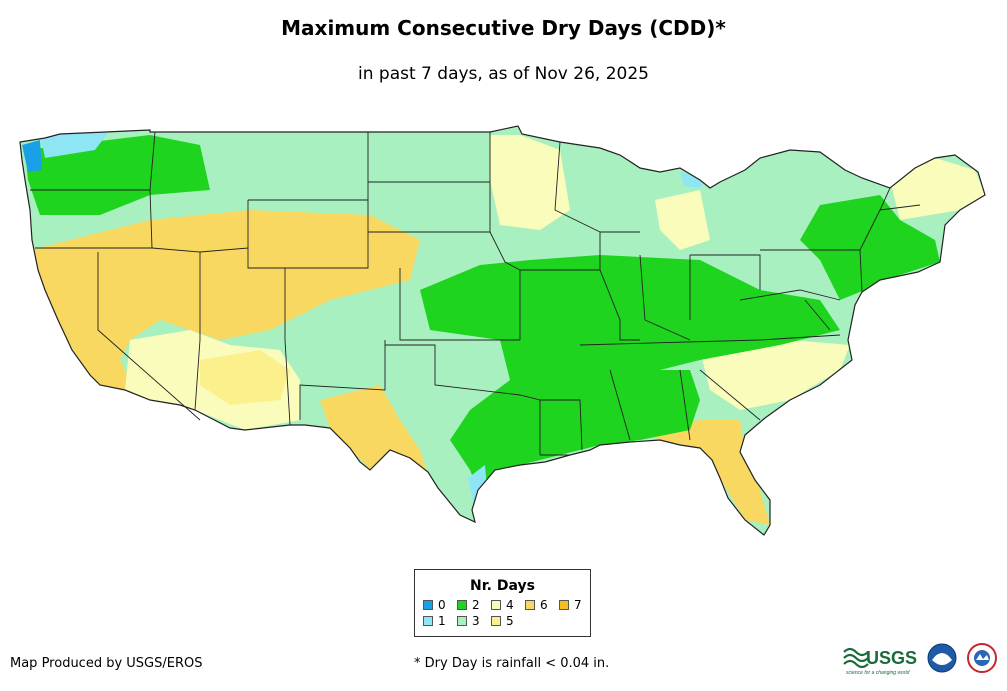 The image size is (1007, 691). Describe the element at coordinates (694, 180) in the screenshot. I see `zone-1-days-great-lakes` at that location.